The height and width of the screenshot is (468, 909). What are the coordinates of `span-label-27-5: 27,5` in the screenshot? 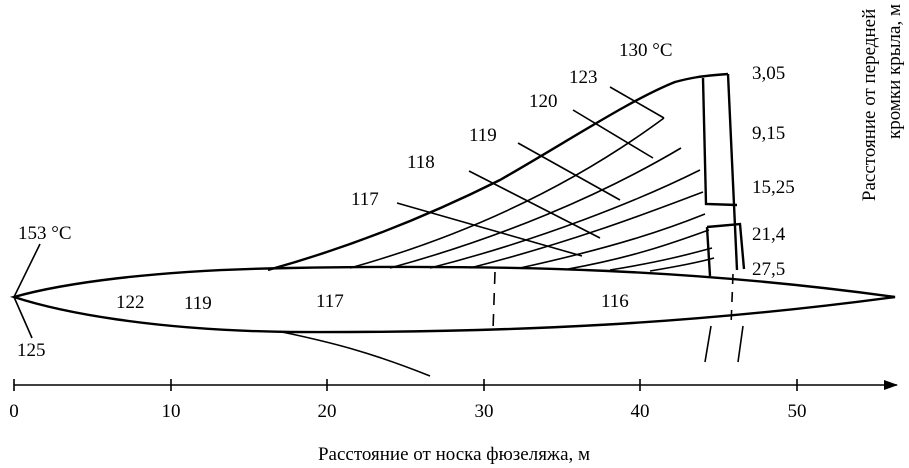 It's located at (768, 269).